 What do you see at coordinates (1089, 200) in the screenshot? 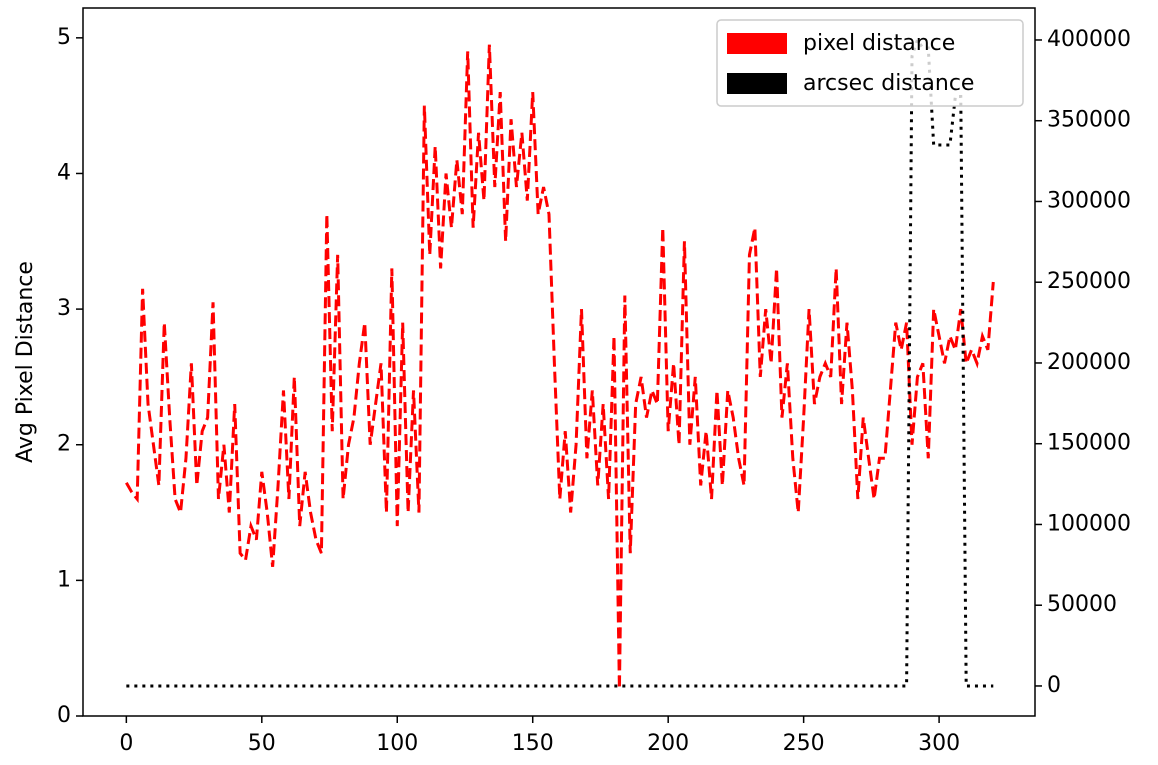
I see `y2-tick-label: 300000` at bounding box center [1089, 200].